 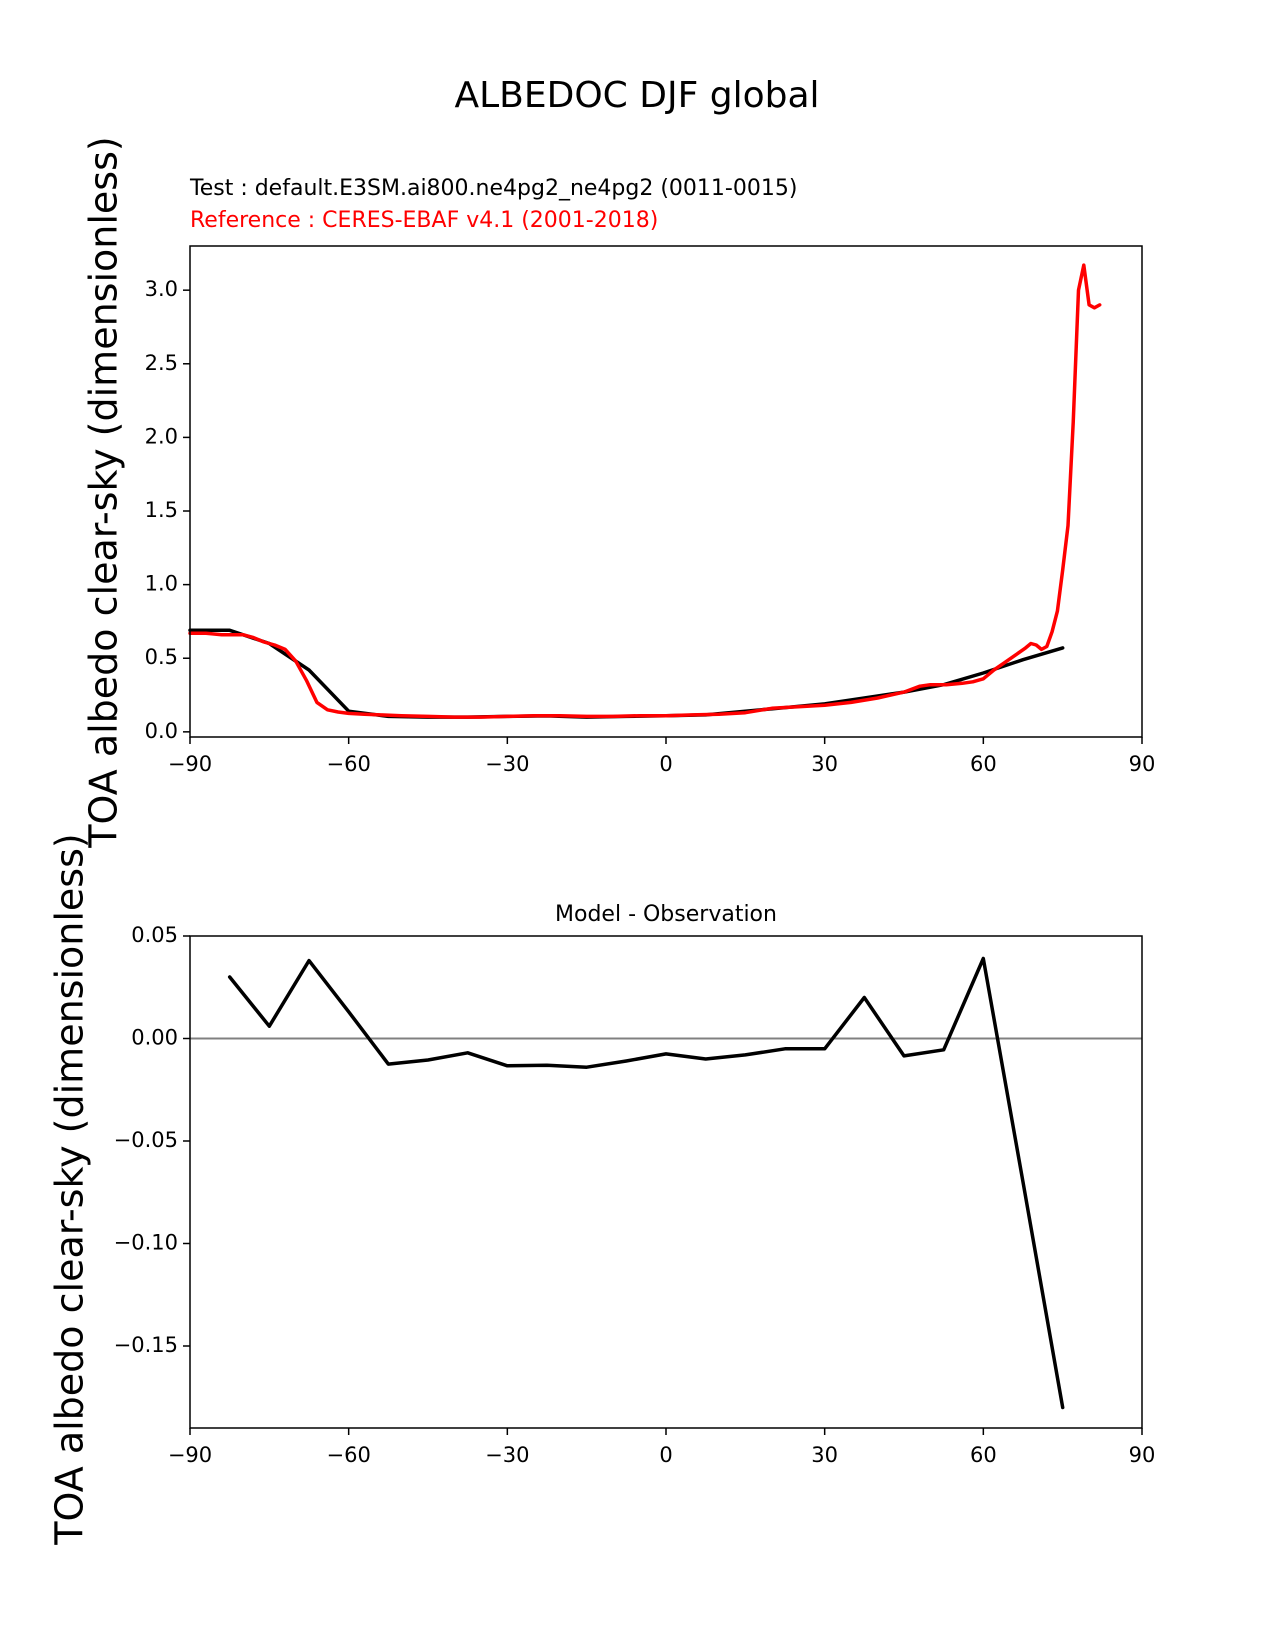 I want to click on y-tick-label: 1.0, so click(x=161, y=584).